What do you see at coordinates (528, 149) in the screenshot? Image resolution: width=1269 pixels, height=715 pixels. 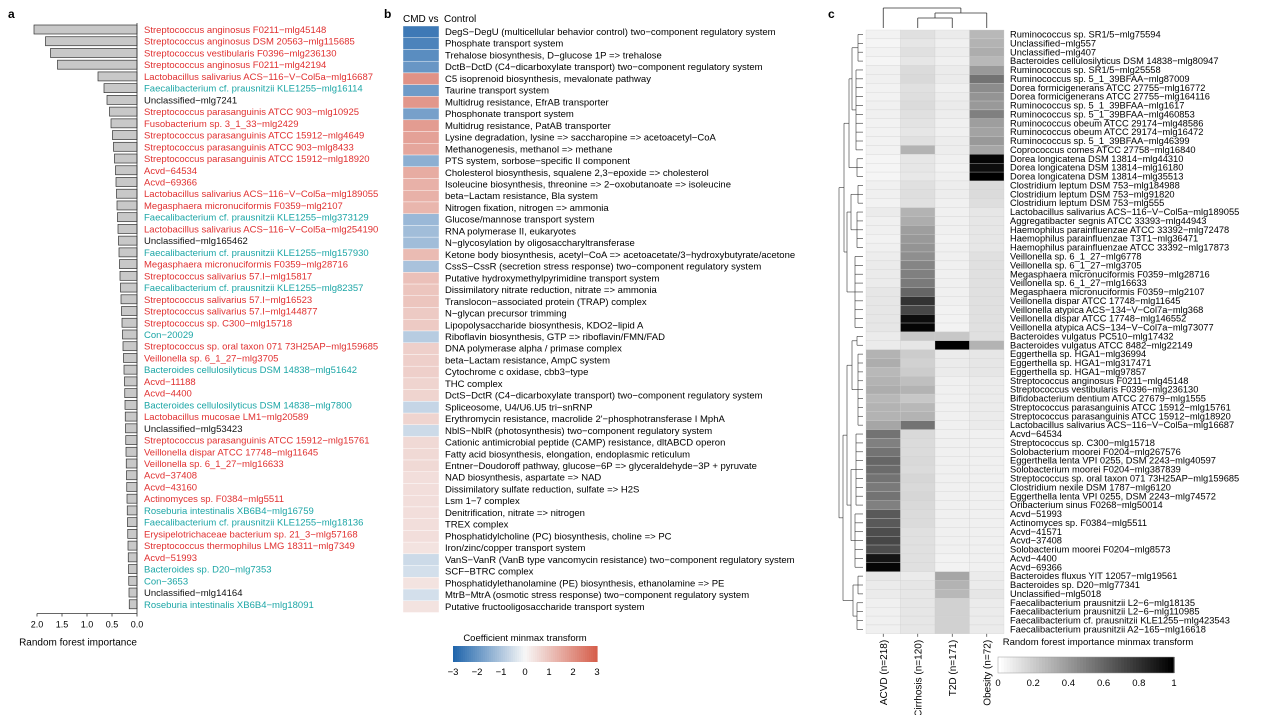 I see `row-label: Methanogenesis, methanol => methane` at bounding box center [528, 149].